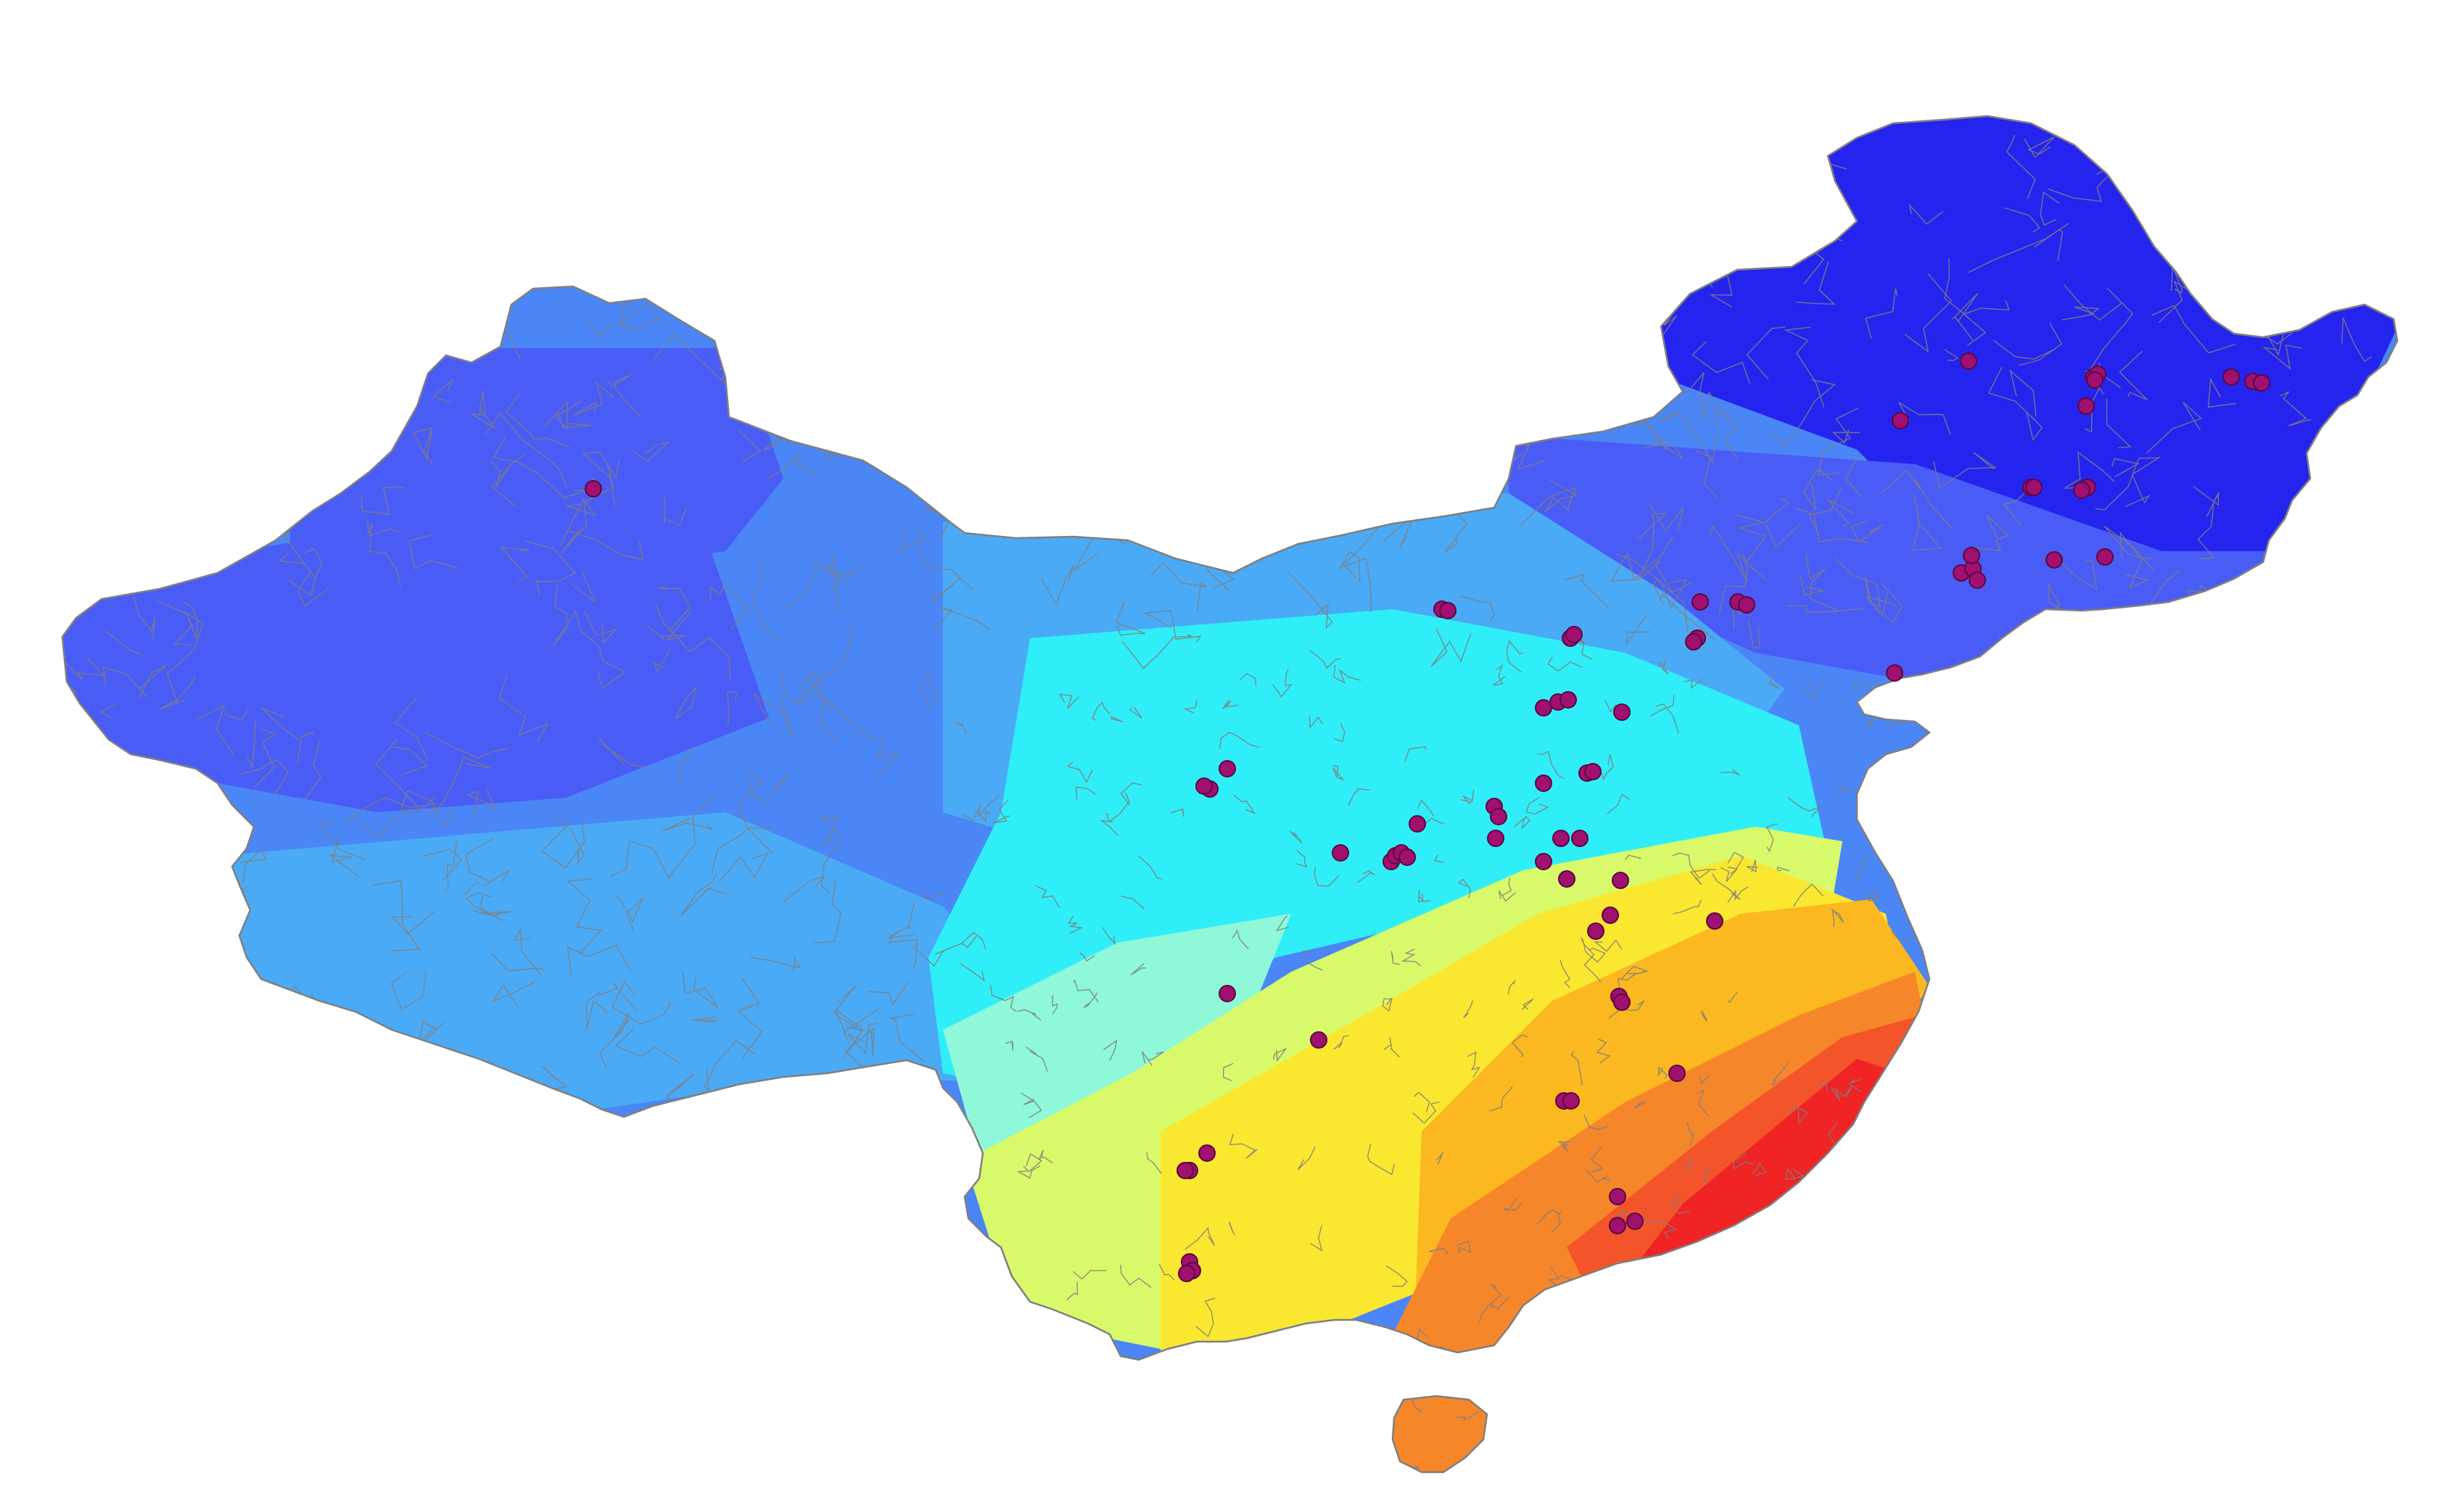 This screenshot has width=2464, height=1507. I want to click on zone-southwest-aqua, so click(1117, 1051).